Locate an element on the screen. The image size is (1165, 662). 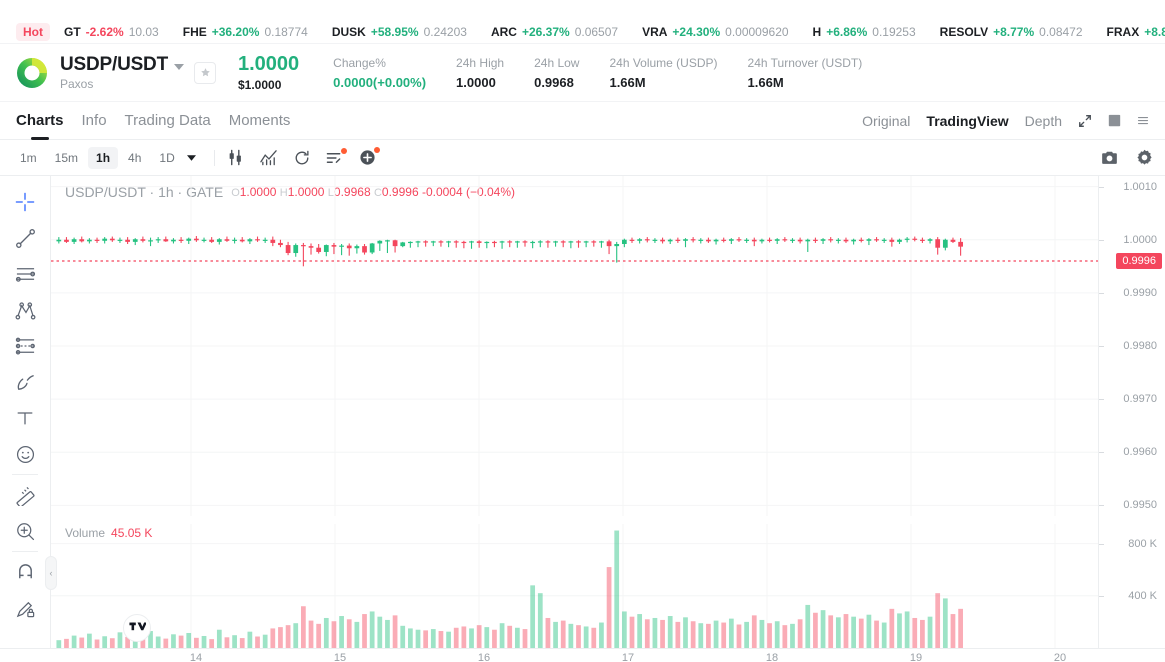
tradingview-logo-icon is located at coordinates (137, 628).